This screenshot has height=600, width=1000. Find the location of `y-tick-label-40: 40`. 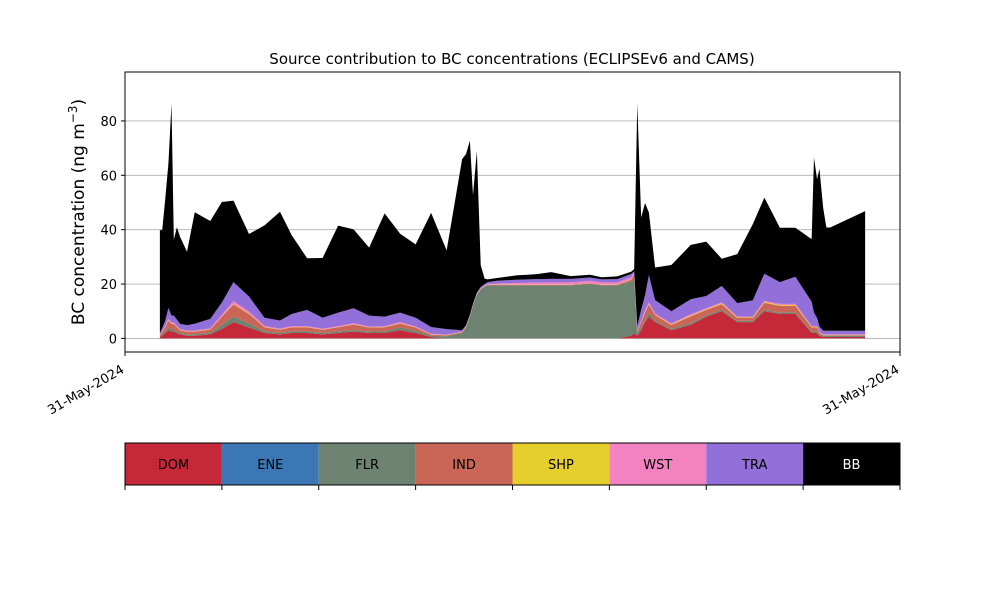

y-tick-label-40: 40 is located at coordinates (108, 231).